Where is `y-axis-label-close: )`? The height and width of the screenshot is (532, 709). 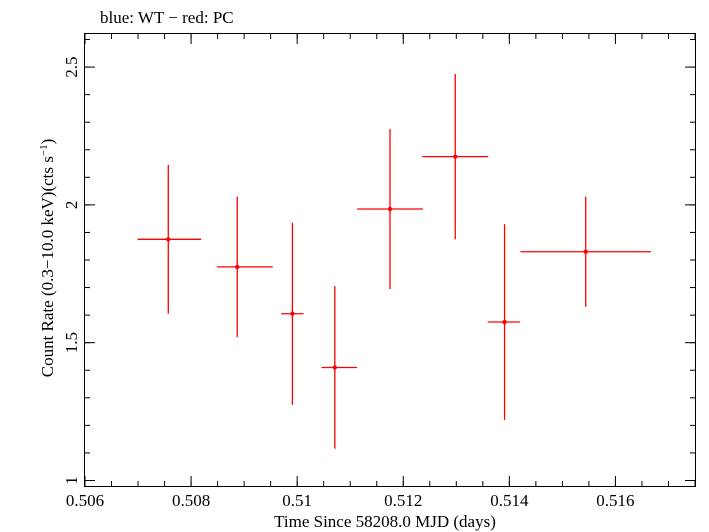 y-axis-label-close: ) is located at coordinates (47, 142).